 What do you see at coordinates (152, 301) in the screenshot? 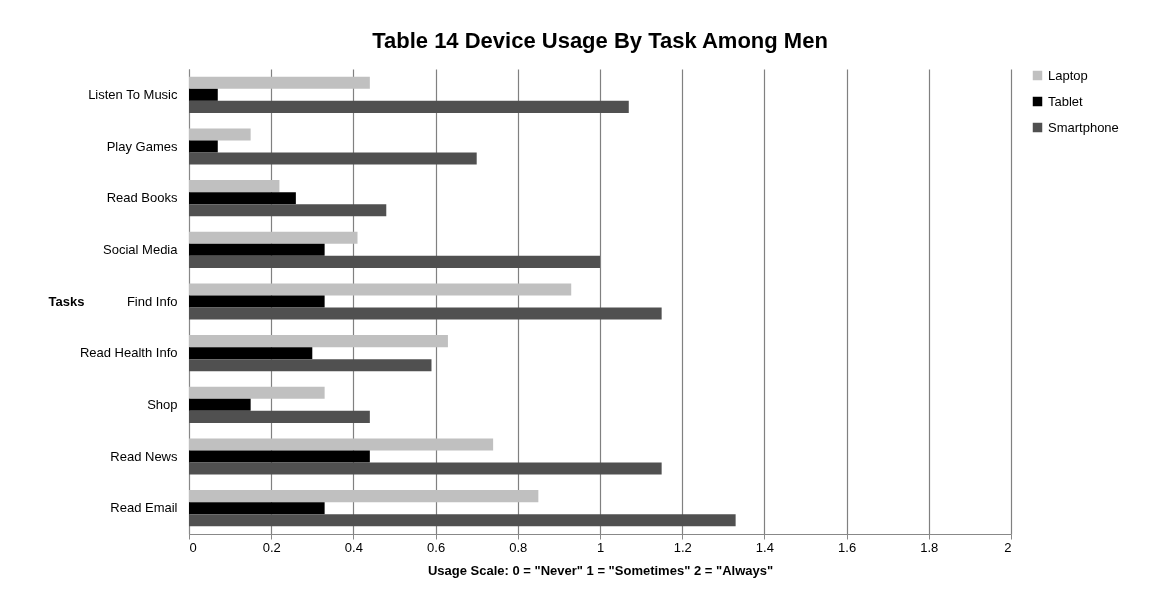
I see `y-tick-label: Find Info` at bounding box center [152, 301].